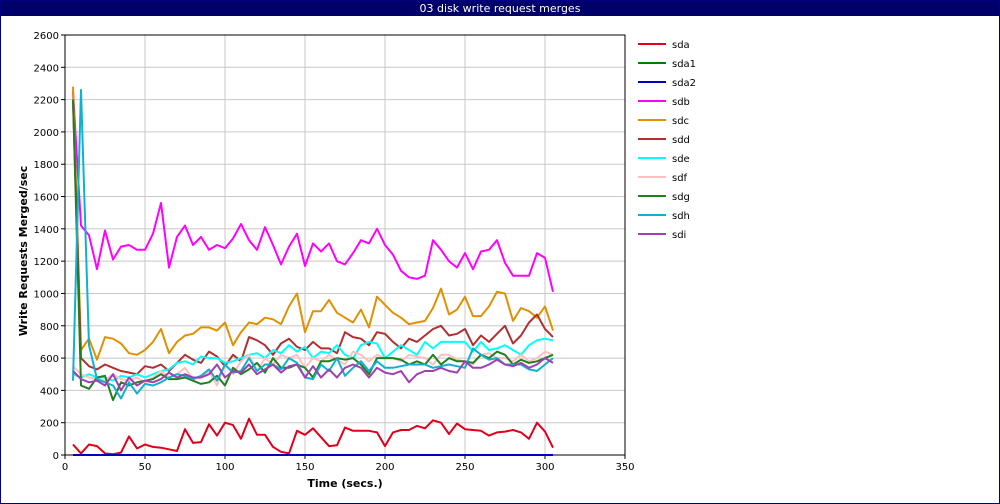 This screenshot has width=1000, height=504. I want to click on legend-label-sdd: sdd, so click(681, 140).